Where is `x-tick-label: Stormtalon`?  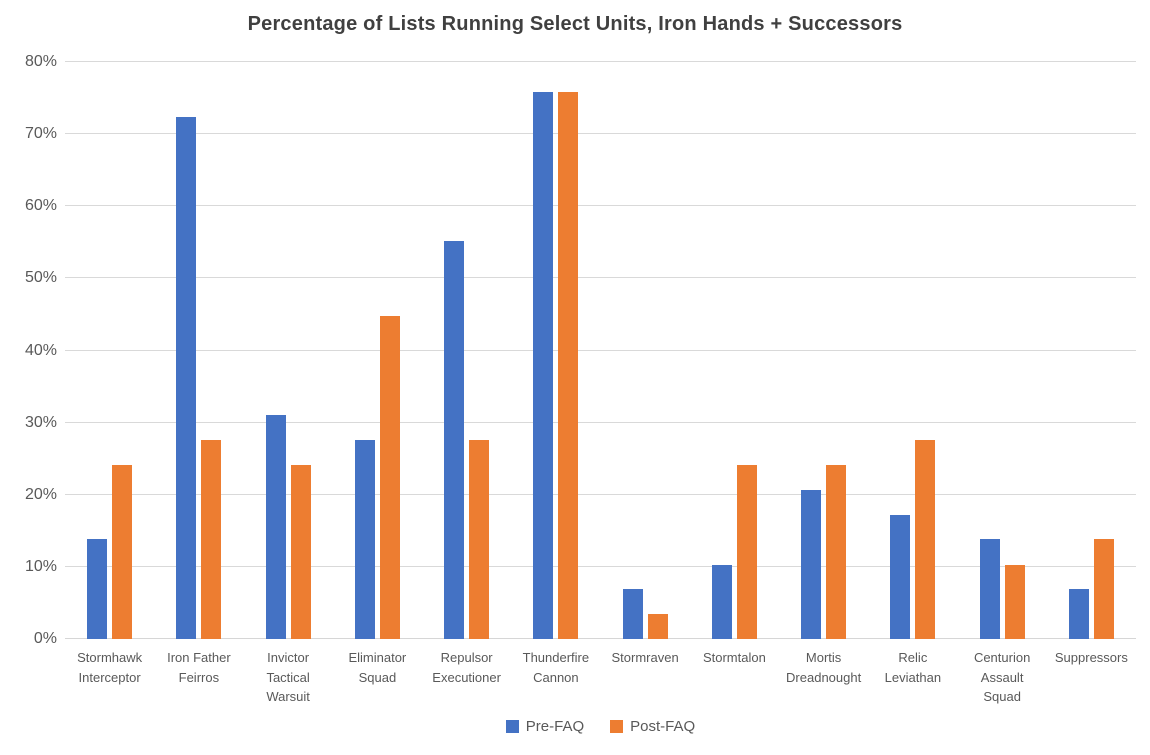 x-tick-label: Stormtalon is located at coordinates (734, 657).